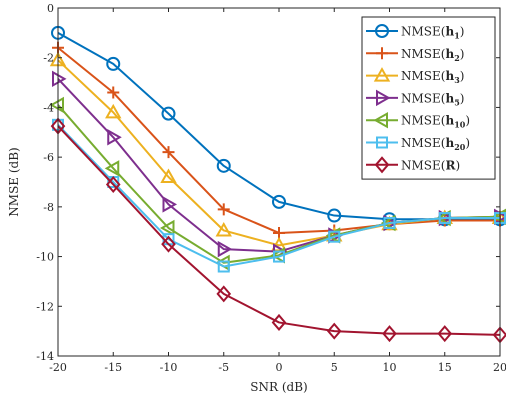 The width and height of the screenshot is (506, 398). I want to click on legend-item-1: NMSE(h2), so click(415, 55).